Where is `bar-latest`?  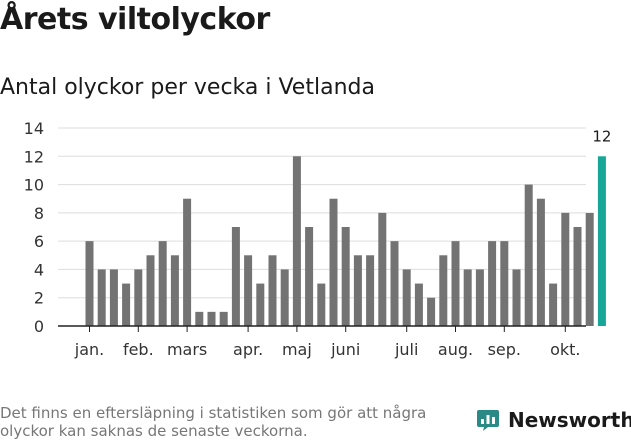
bar-latest is located at coordinates (601, 241).